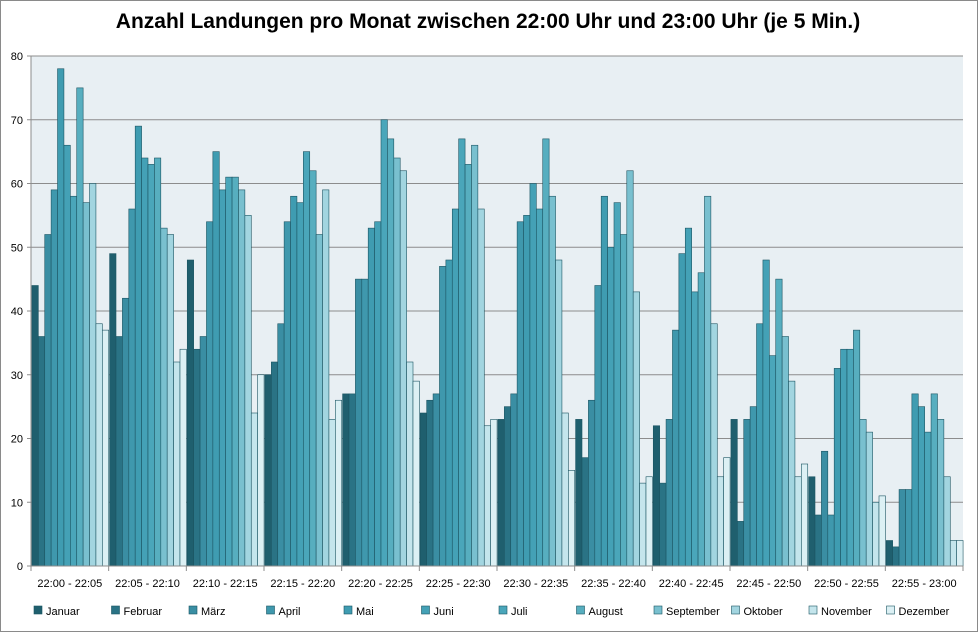 Image resolution: width=978 pixels, height=632 pixels. What do you see at coordinates (147, 584) in the screenshot?
I see `x-tick-label: 22:05 - 22:10` at bounding box center [147, 584].